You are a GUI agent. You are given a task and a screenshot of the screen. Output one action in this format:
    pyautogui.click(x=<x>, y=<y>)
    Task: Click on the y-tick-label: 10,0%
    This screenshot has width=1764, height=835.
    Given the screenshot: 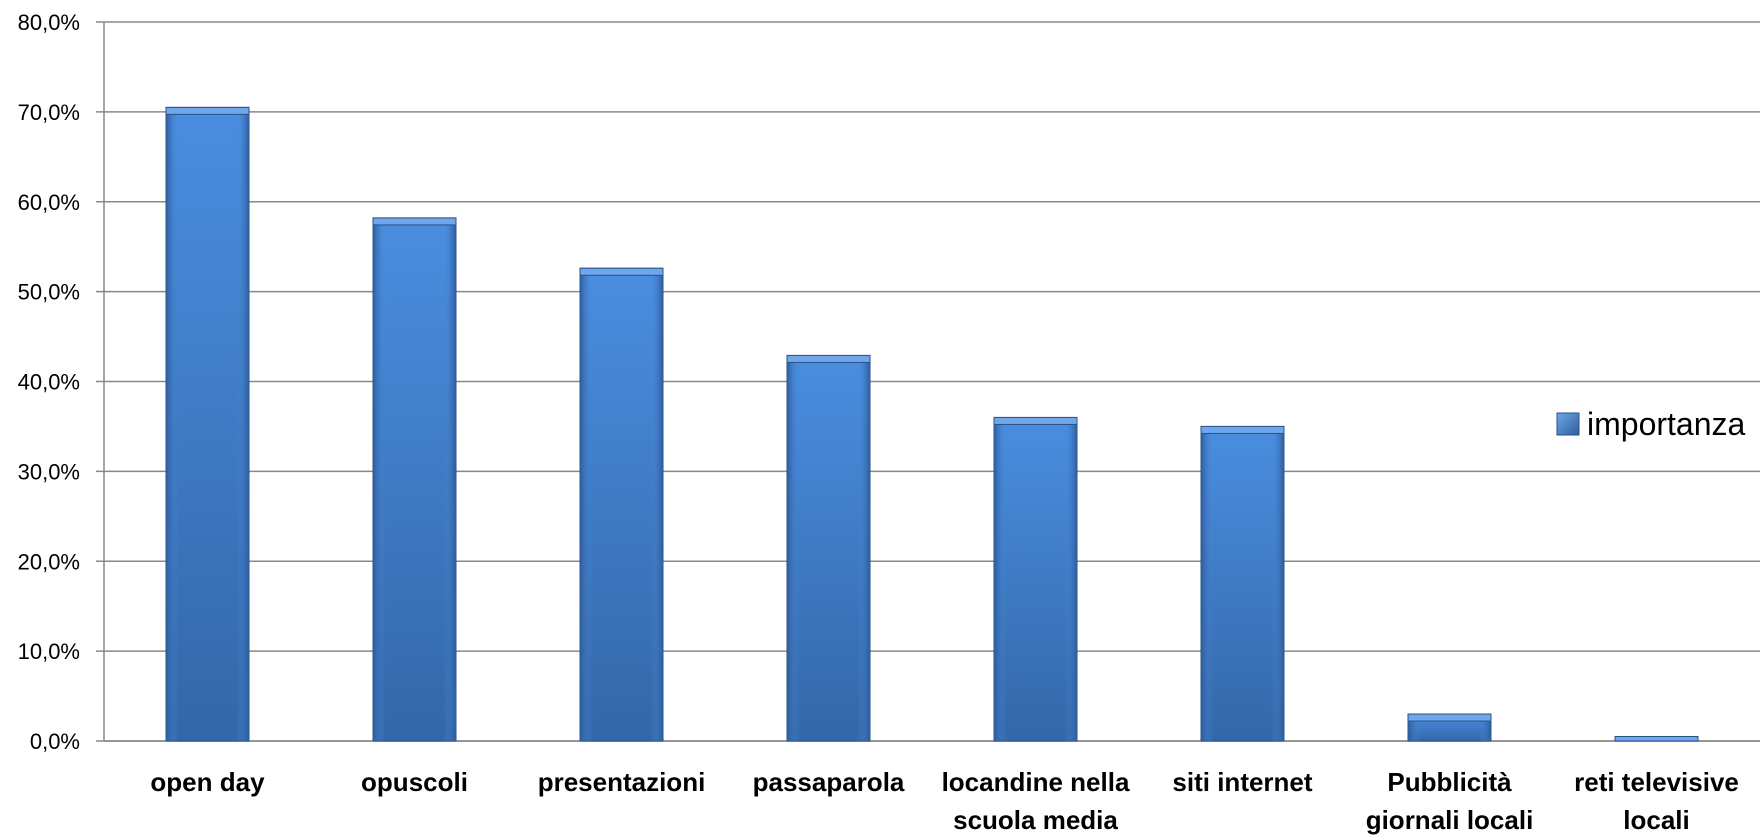 What is the action you would take?
    pyautogui.click(x=49, y=651)
    